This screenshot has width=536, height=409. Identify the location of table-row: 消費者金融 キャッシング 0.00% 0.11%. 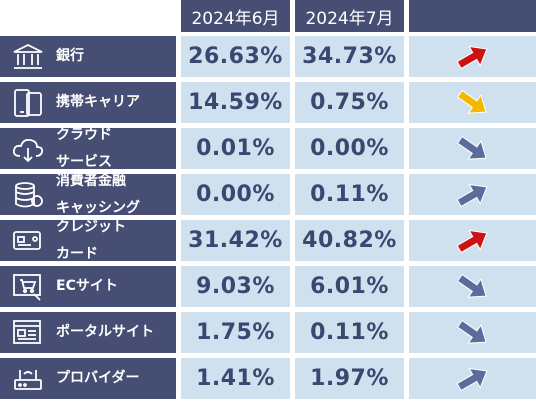
(268, 194).